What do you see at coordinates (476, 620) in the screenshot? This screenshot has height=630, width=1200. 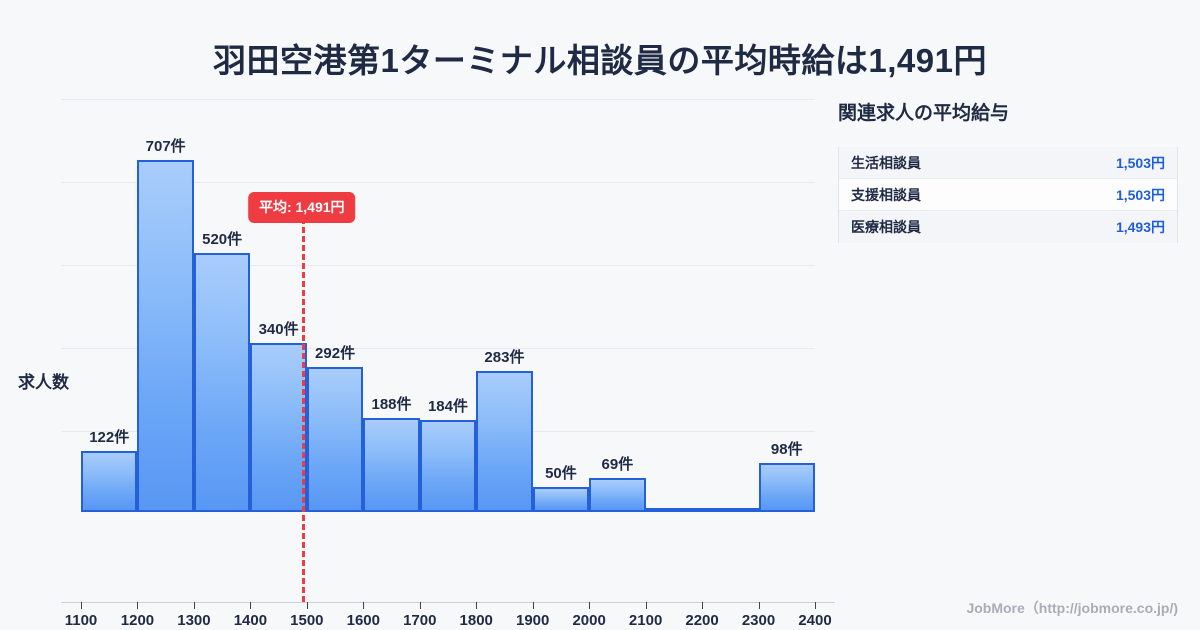 I see `x-axis-tick-label: 1800` at bounding box center [476, 620].